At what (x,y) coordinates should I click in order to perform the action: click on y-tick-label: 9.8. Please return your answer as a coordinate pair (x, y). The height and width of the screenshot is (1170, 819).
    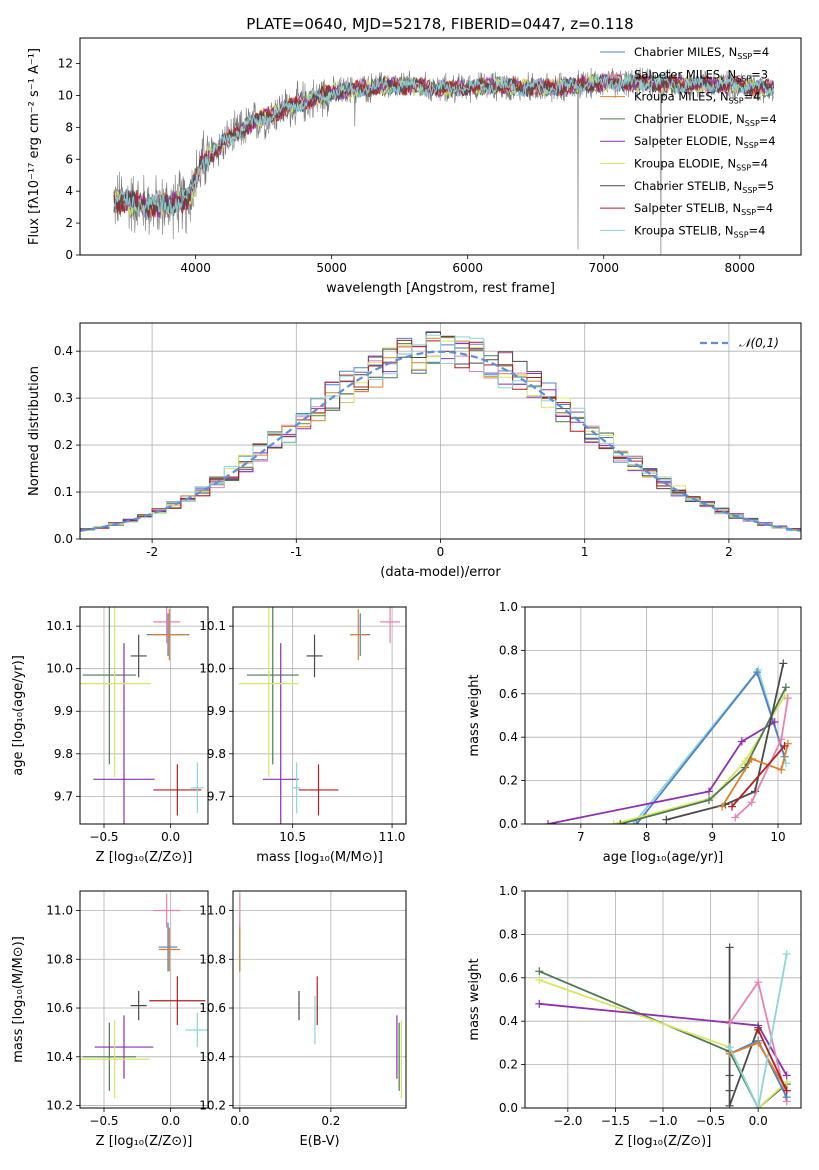
    Looking at the image, I should click on (216, 754).